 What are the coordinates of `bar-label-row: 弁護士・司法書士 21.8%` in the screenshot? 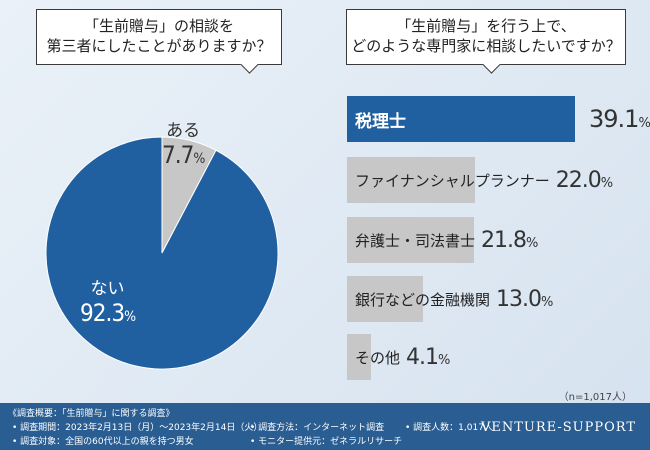 It's located at (446, 240).